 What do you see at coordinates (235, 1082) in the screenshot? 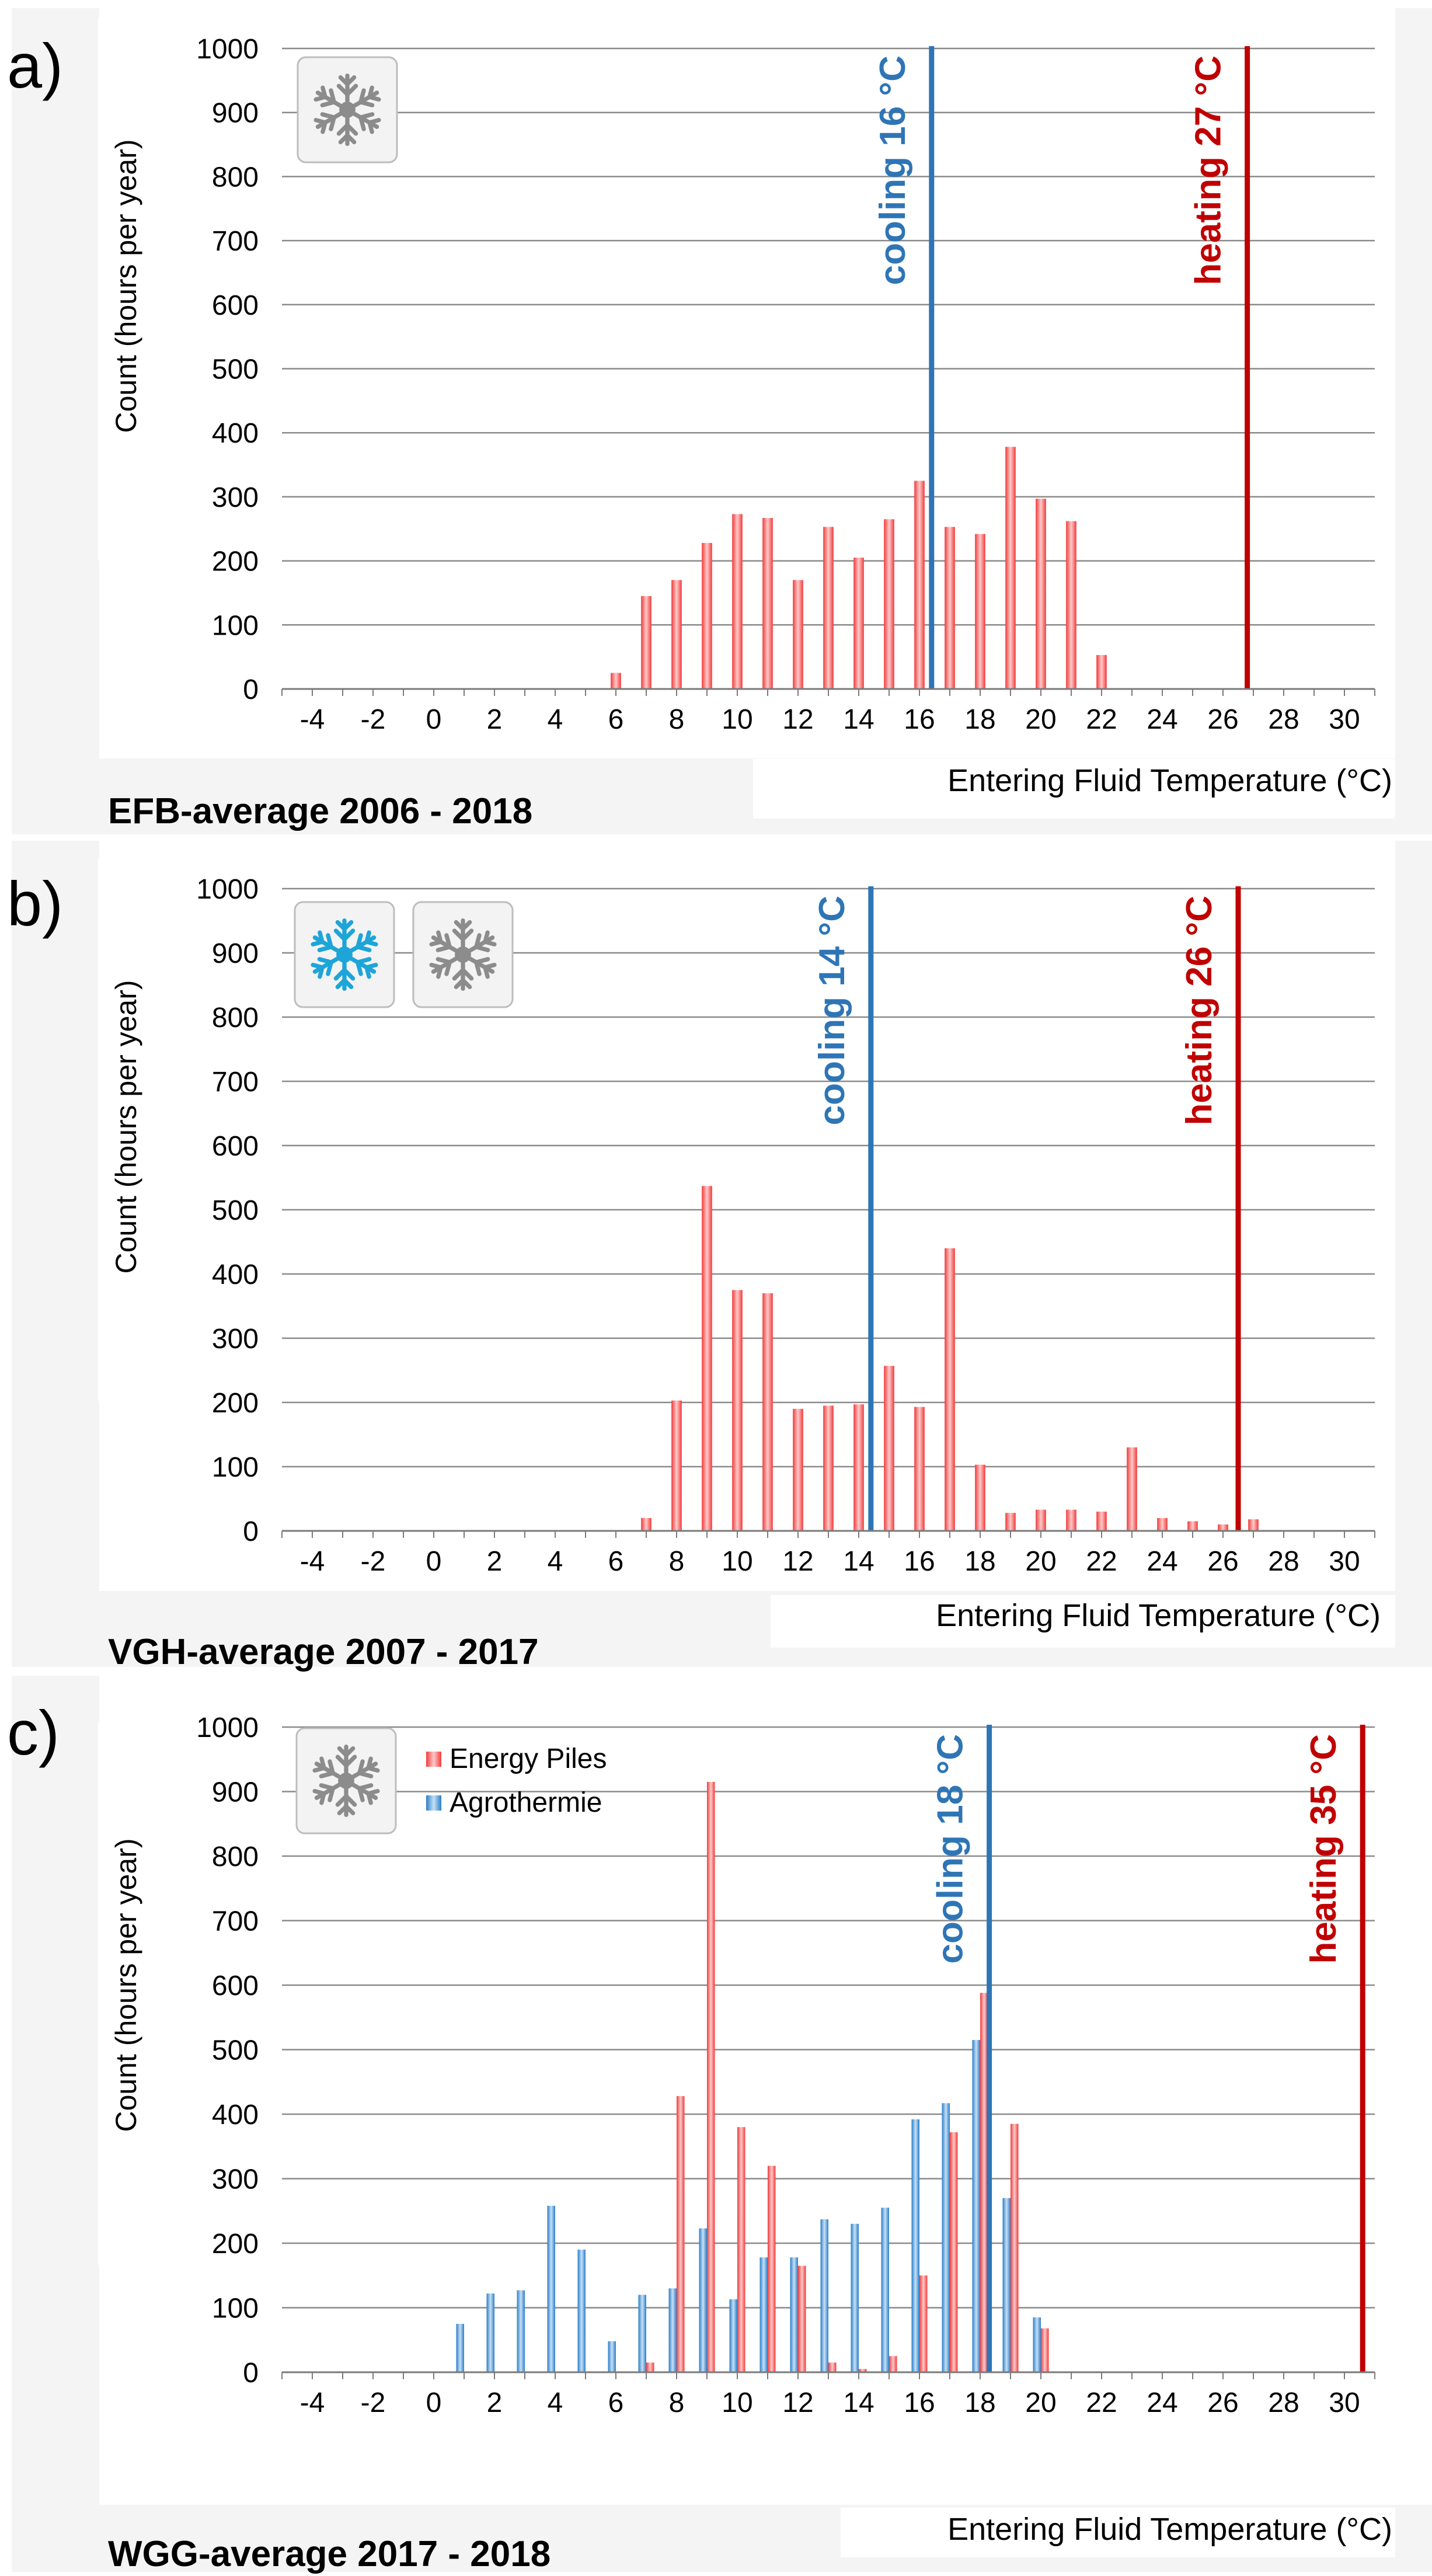
I see `y-tick-label: 700` at bounding box center [235, 1082].